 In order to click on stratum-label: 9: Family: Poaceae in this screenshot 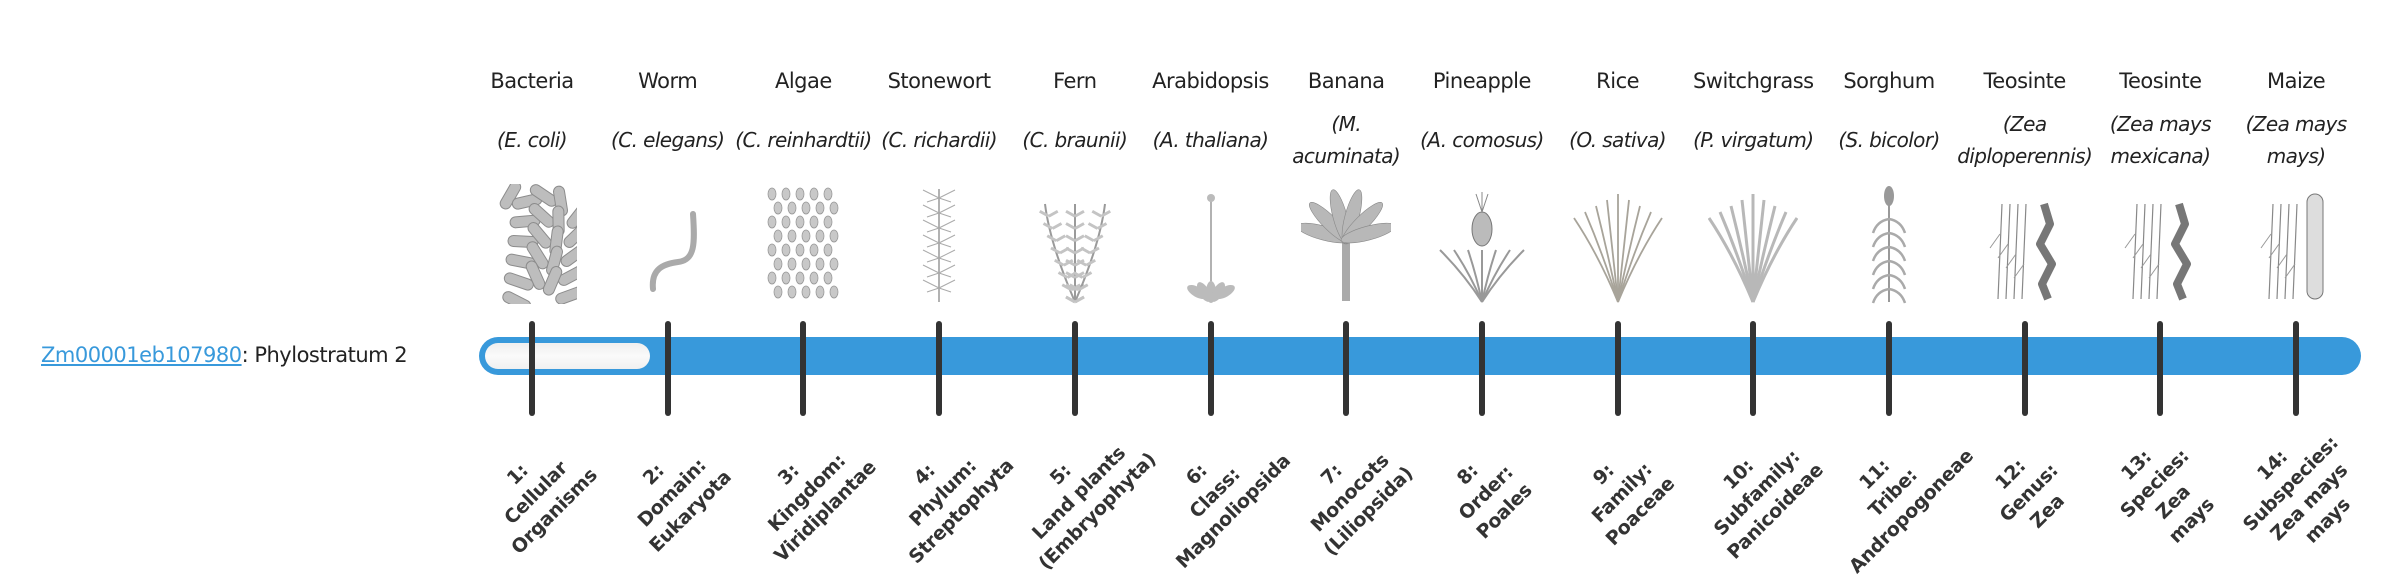, I will do `click(1622, 493)`.